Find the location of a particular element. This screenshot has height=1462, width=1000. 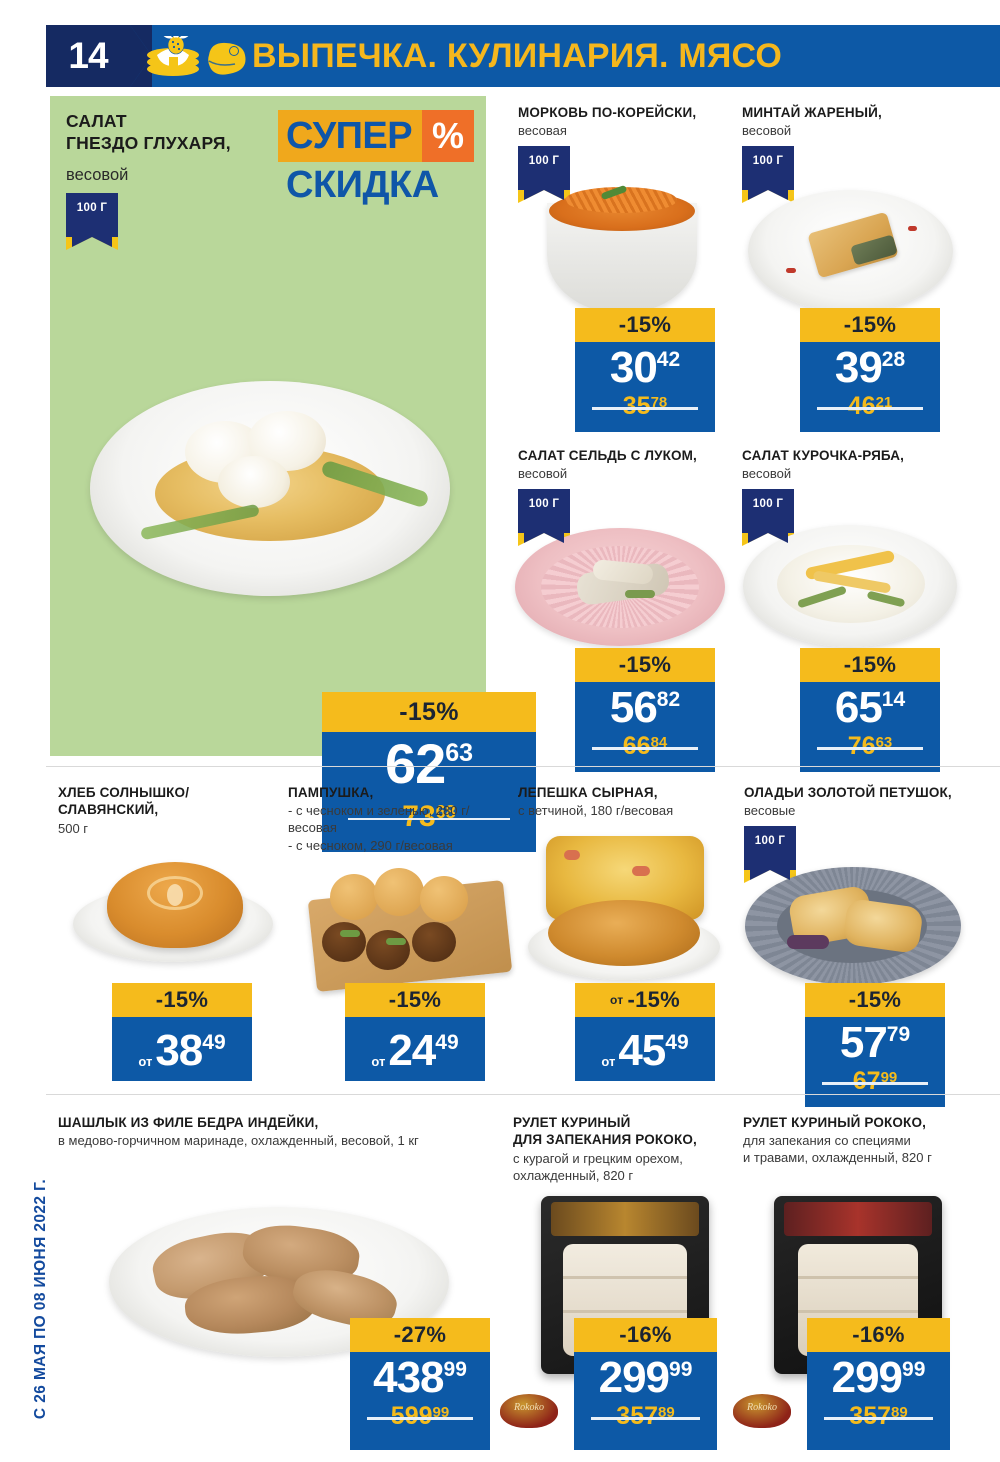

price-body: 438 99 599 99 is located at coordinates (420, 1401).